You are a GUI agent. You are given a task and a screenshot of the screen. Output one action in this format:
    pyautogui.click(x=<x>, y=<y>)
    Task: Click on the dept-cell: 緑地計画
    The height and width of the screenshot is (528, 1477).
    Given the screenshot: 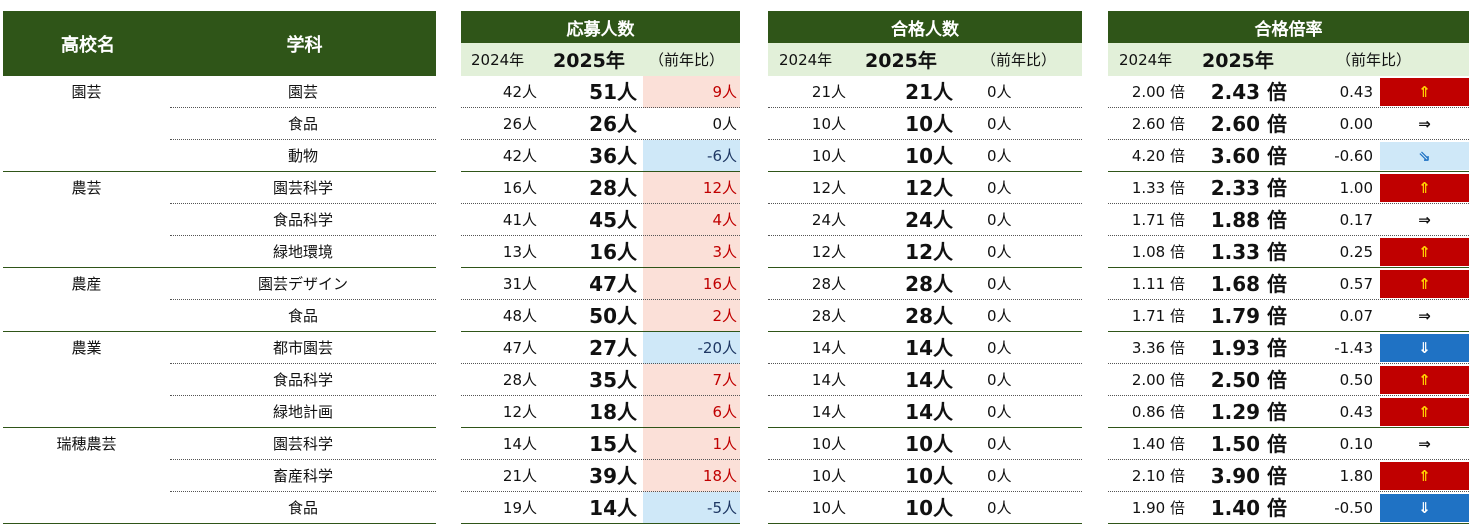 What is the action you would take?
    pyautogui.click(x=302, y=412)
    